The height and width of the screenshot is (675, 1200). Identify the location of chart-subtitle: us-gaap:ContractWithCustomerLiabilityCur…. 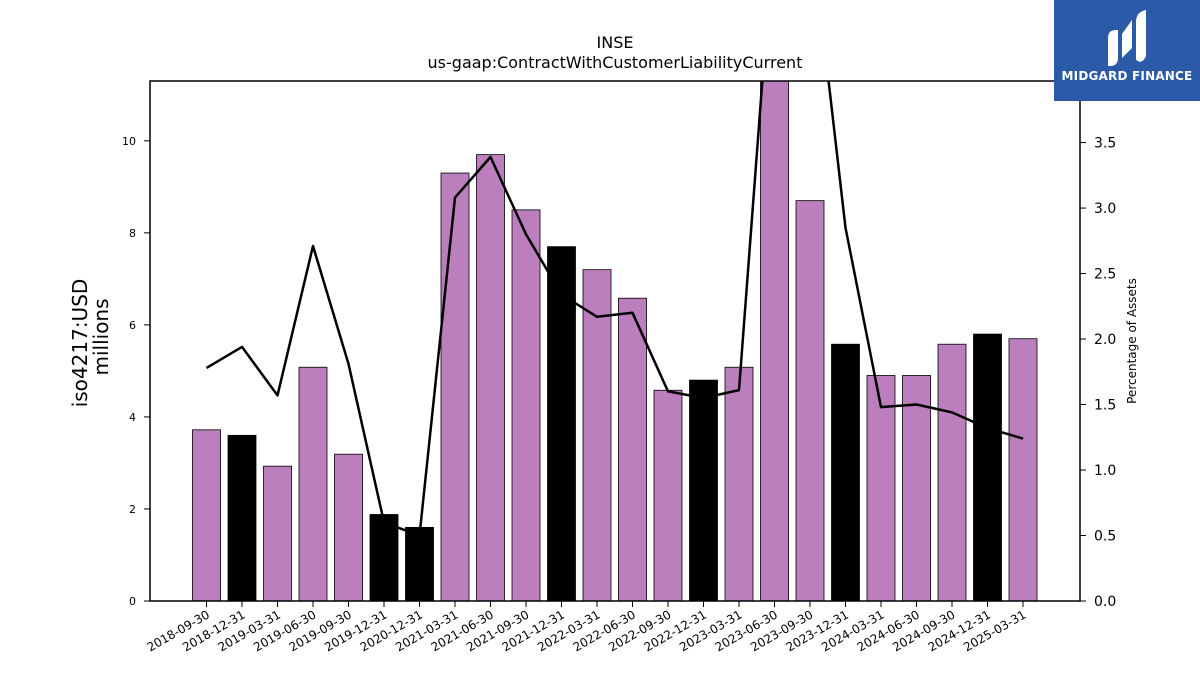
(615, 62).